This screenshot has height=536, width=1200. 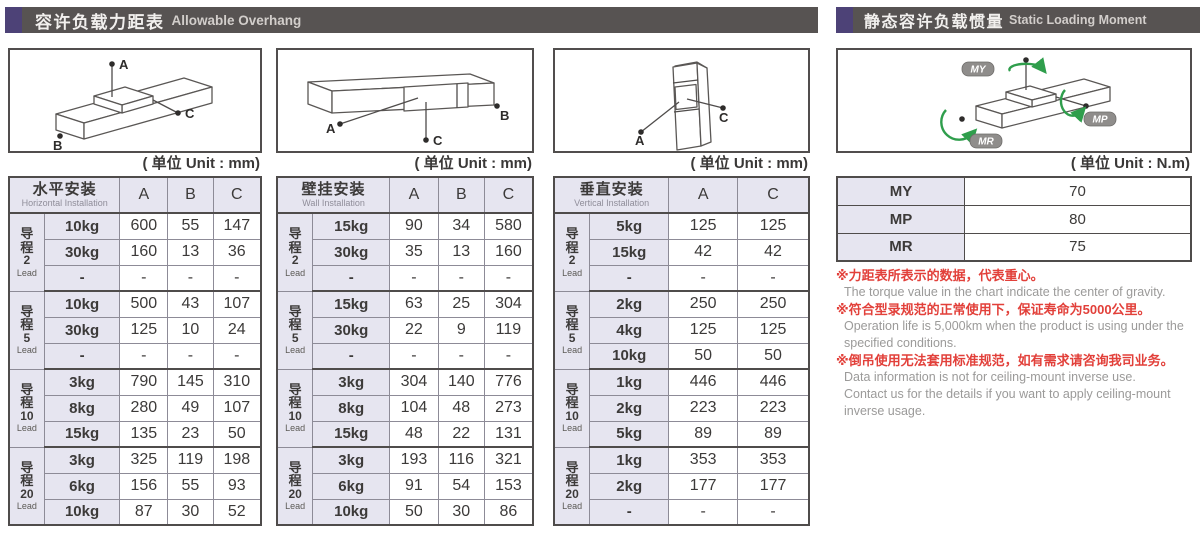 What do you see at coordinates (773, 195) in the screenshot?
I see `column-header-c: C` at bounding box center [773, 195].